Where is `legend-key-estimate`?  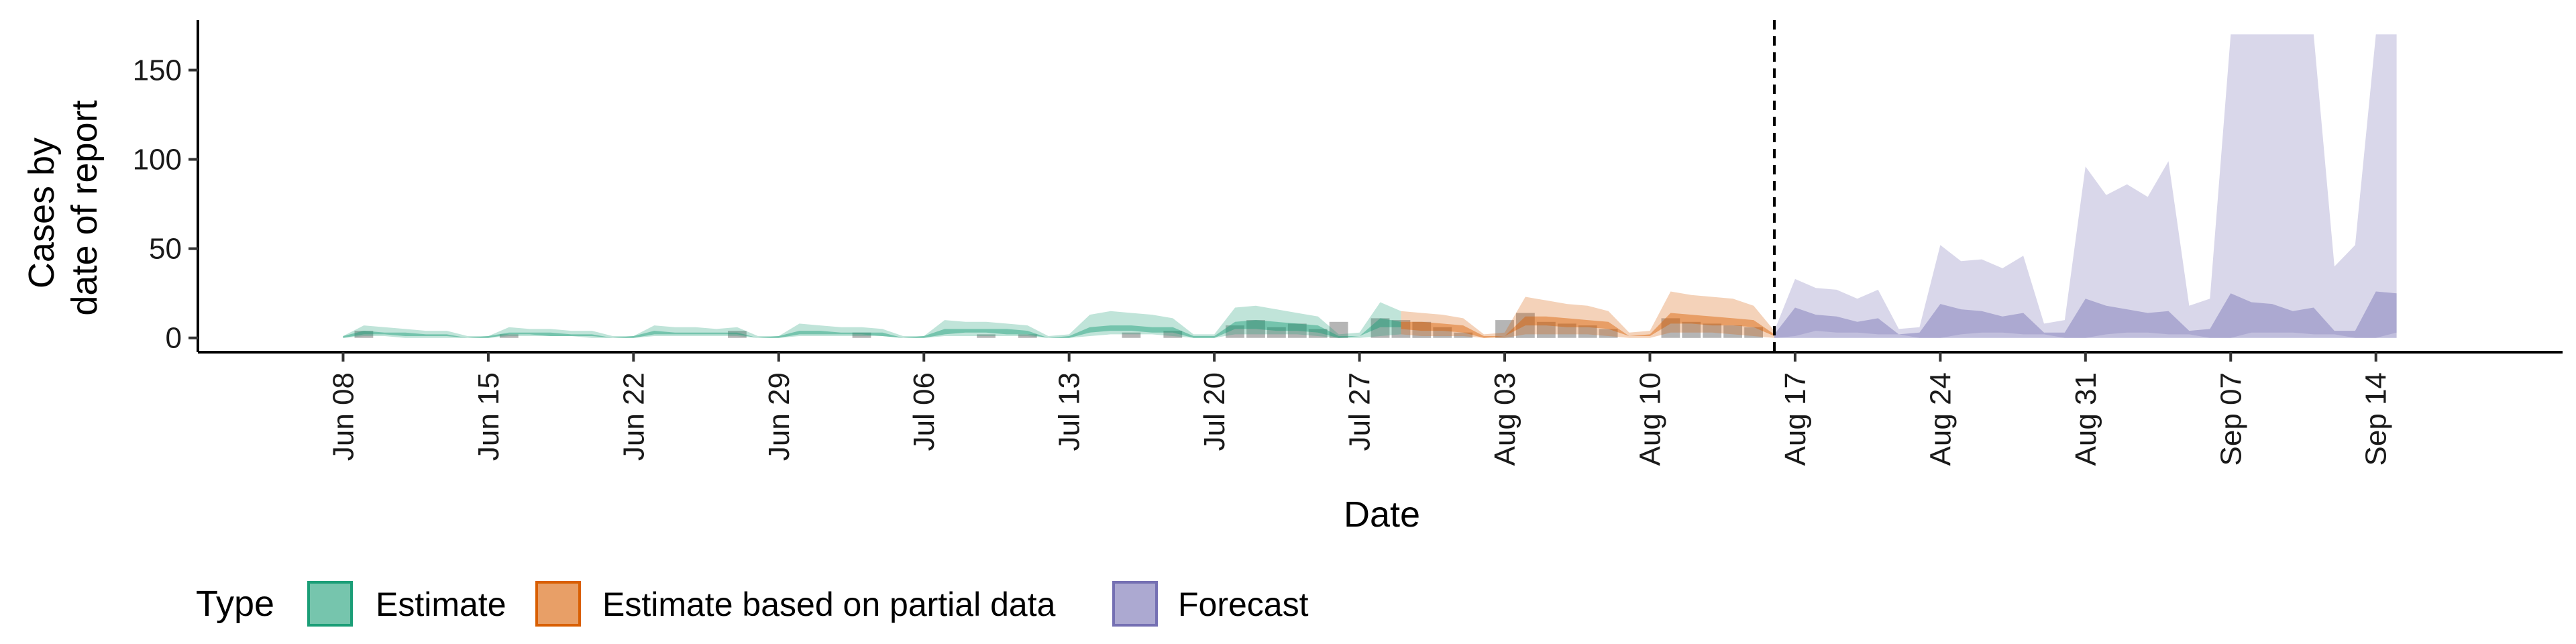
legend-key-estimate is located at coordinates (330, 604).